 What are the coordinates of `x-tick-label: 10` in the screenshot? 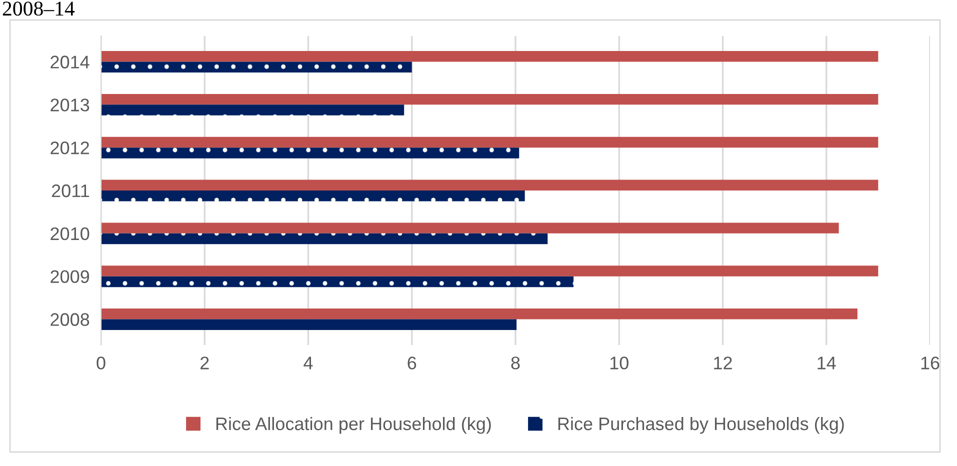 It's located at (619, 363).